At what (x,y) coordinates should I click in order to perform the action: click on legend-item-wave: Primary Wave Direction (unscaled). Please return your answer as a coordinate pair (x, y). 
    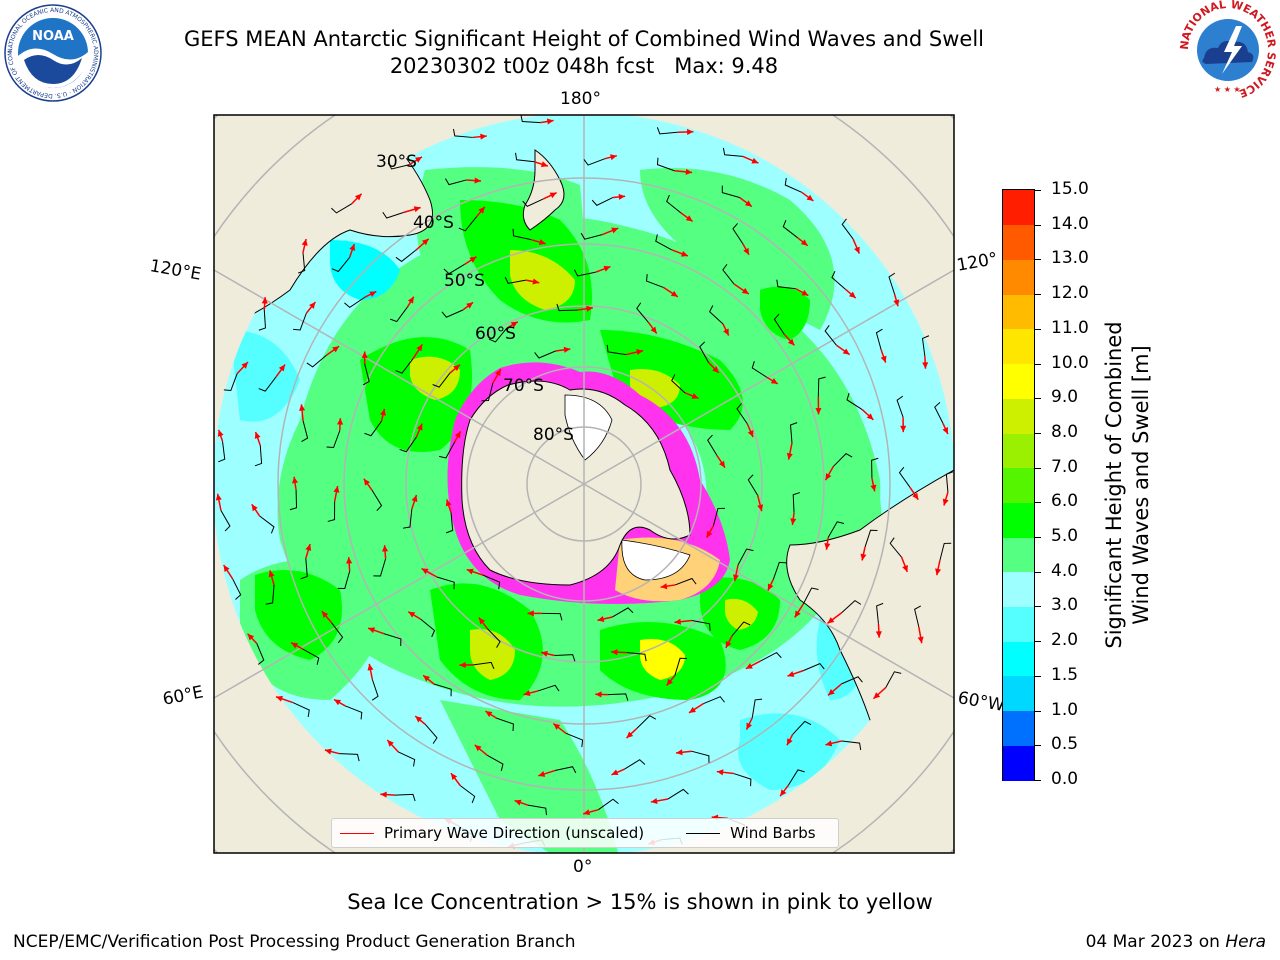
    Looking at the image, I should click on (488, 833).